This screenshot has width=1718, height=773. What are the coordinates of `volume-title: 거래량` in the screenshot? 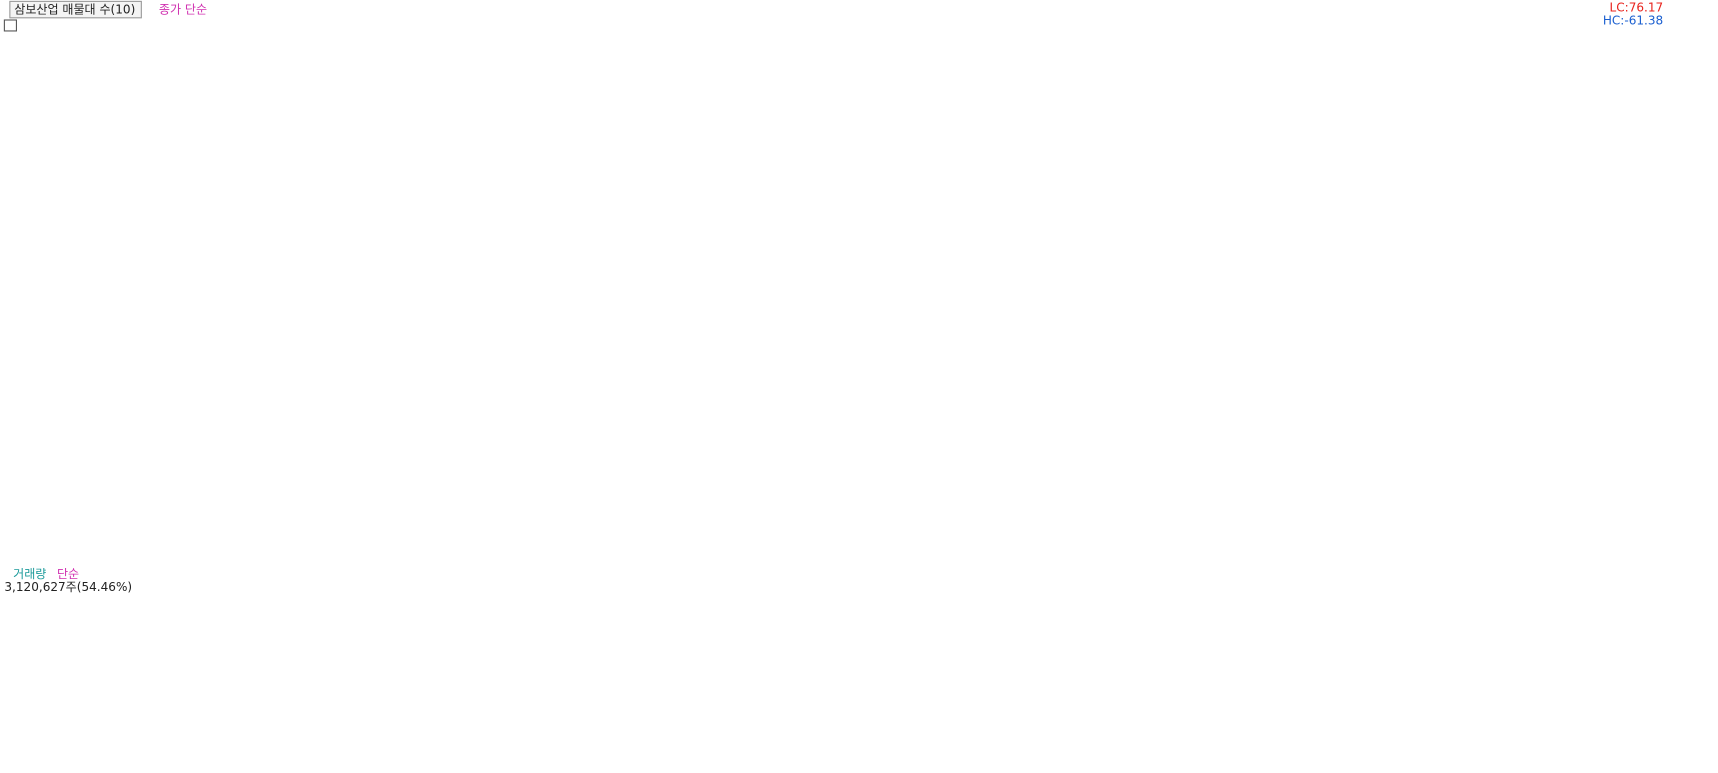 It's located at (29, 574).